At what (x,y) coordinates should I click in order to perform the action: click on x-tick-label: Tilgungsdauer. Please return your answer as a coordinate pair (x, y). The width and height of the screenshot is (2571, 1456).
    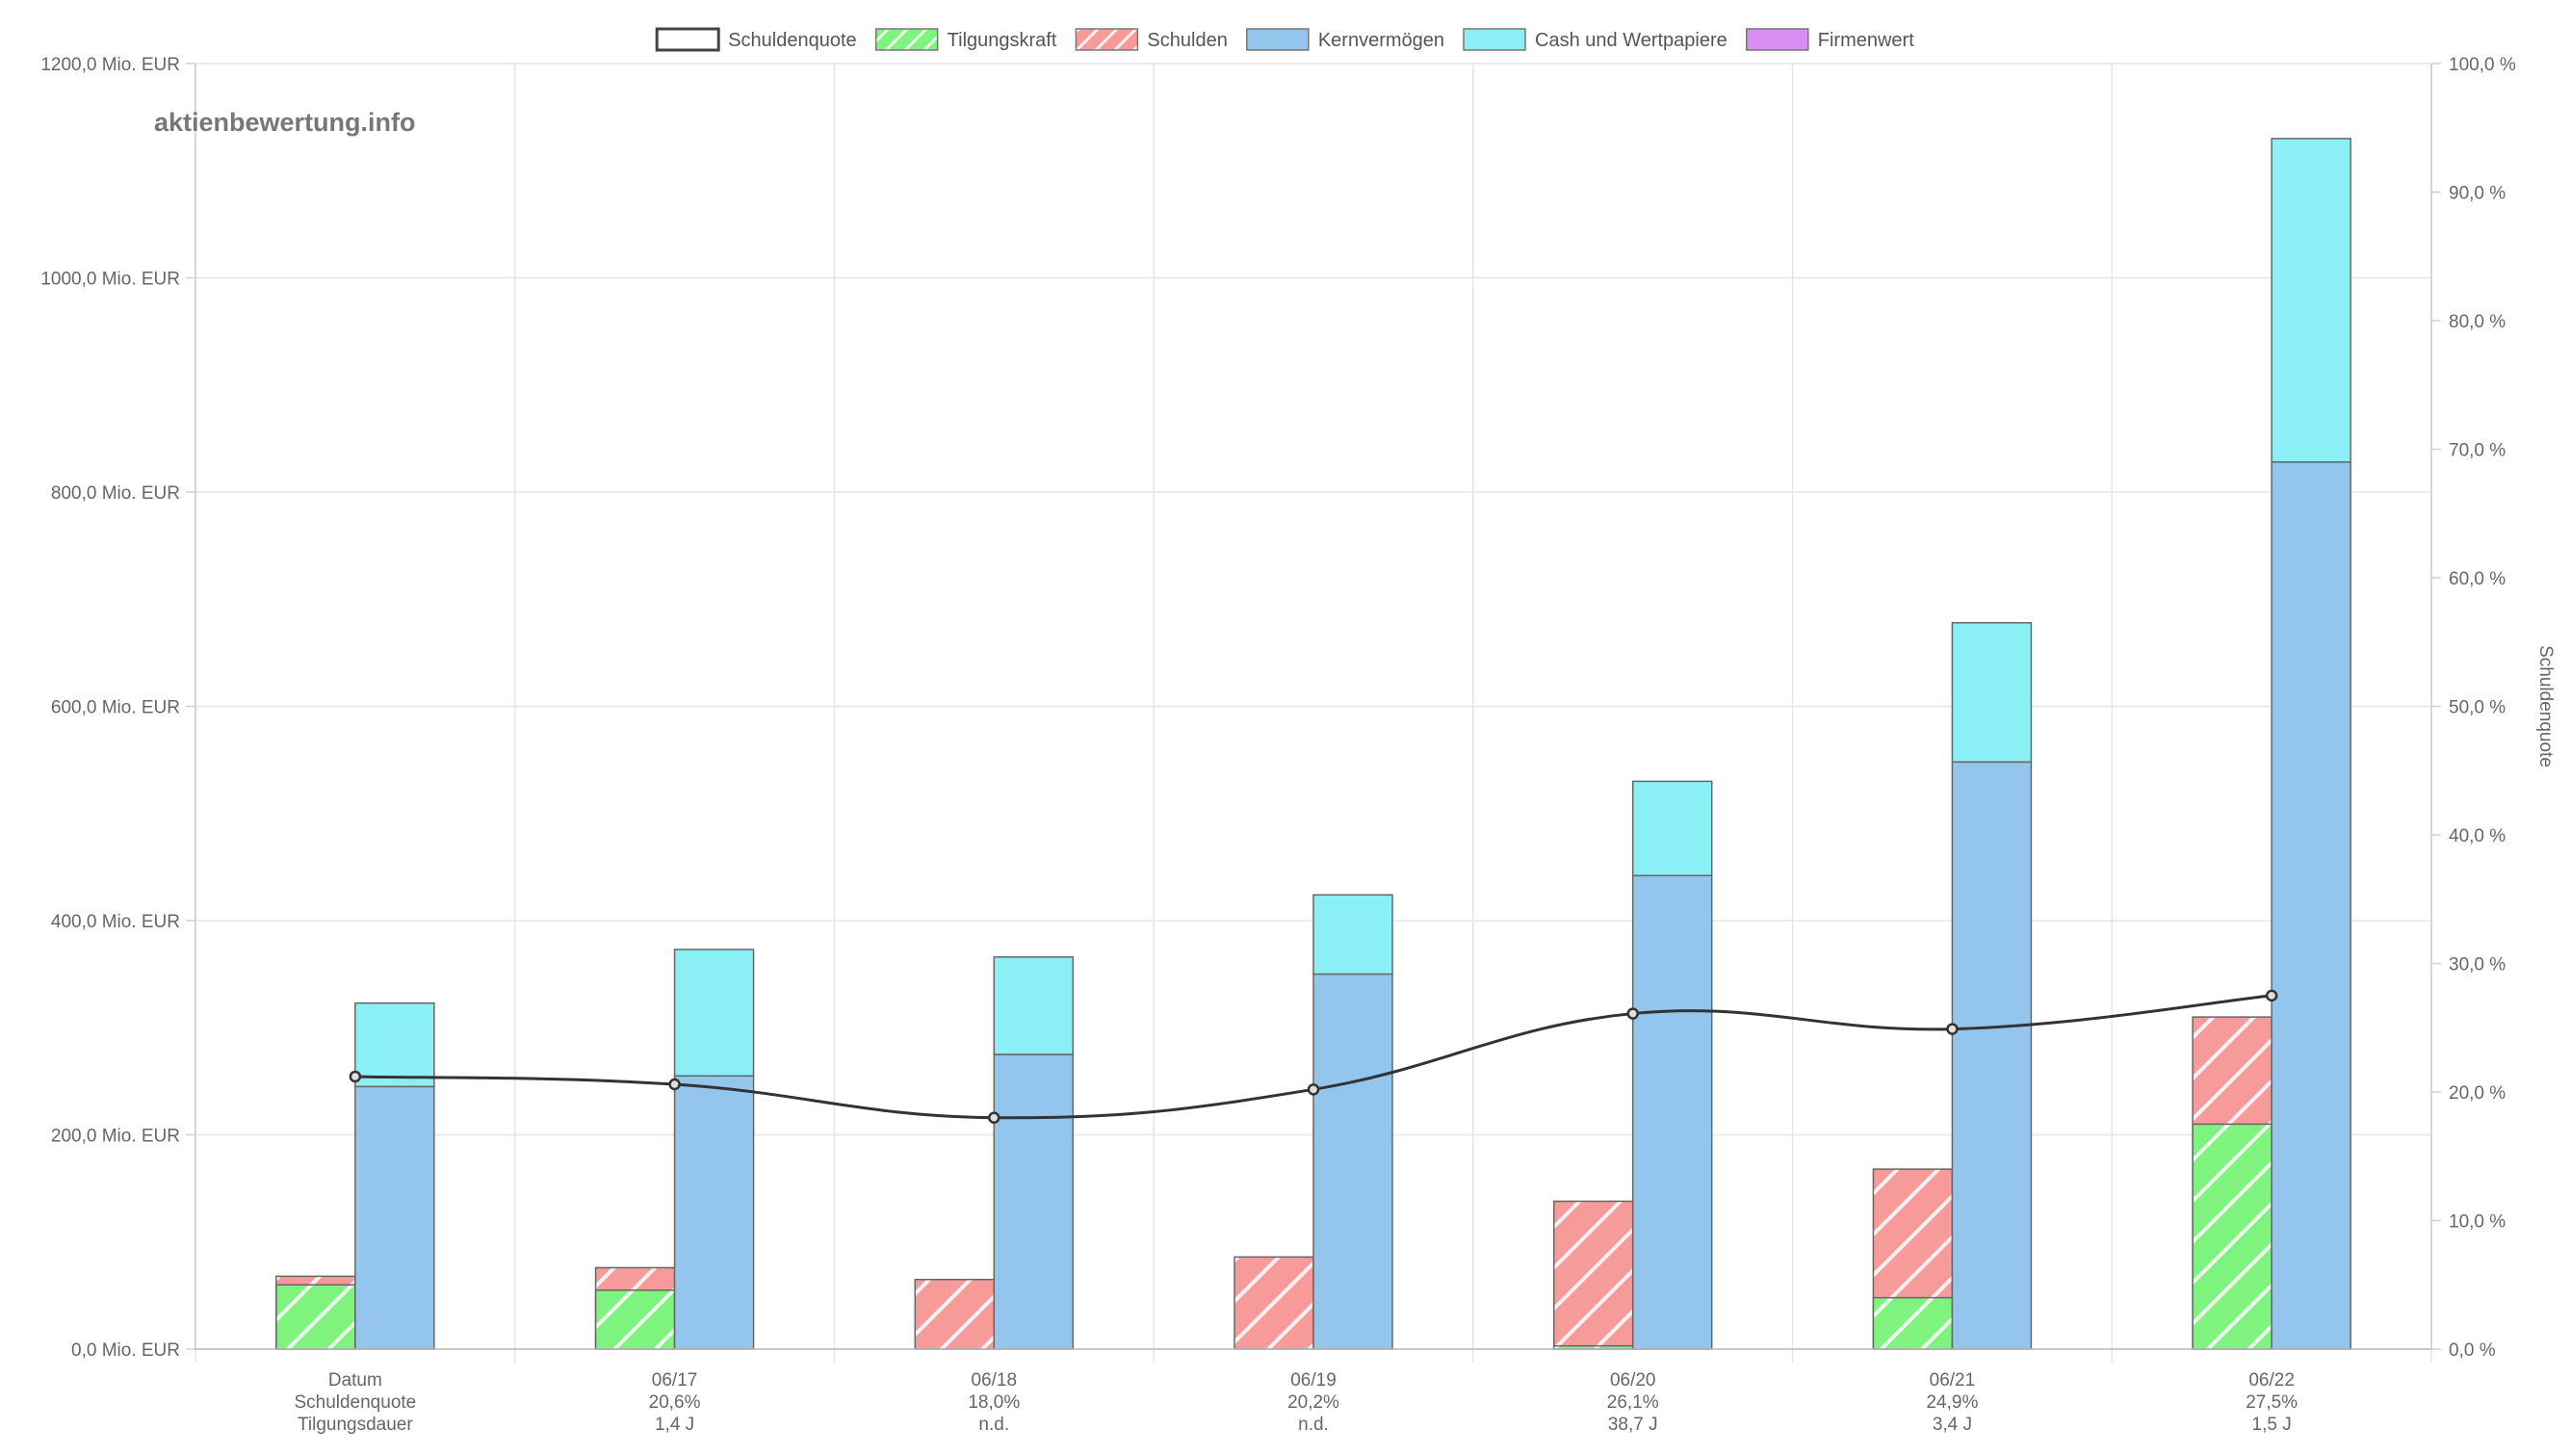
    Looking at the image, I should click on (356, 1425).